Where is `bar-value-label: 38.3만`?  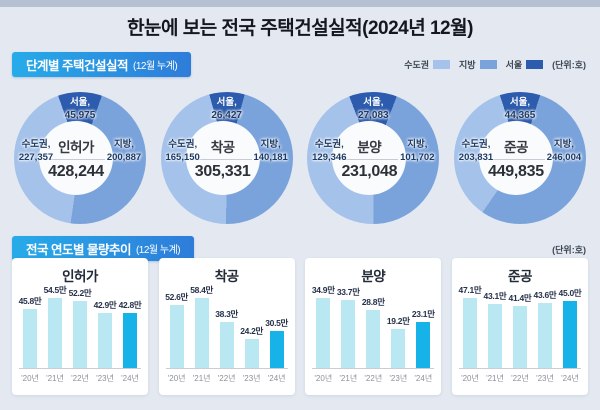 bar-value-label: 38.3만 is located at coordinates (227, 314).